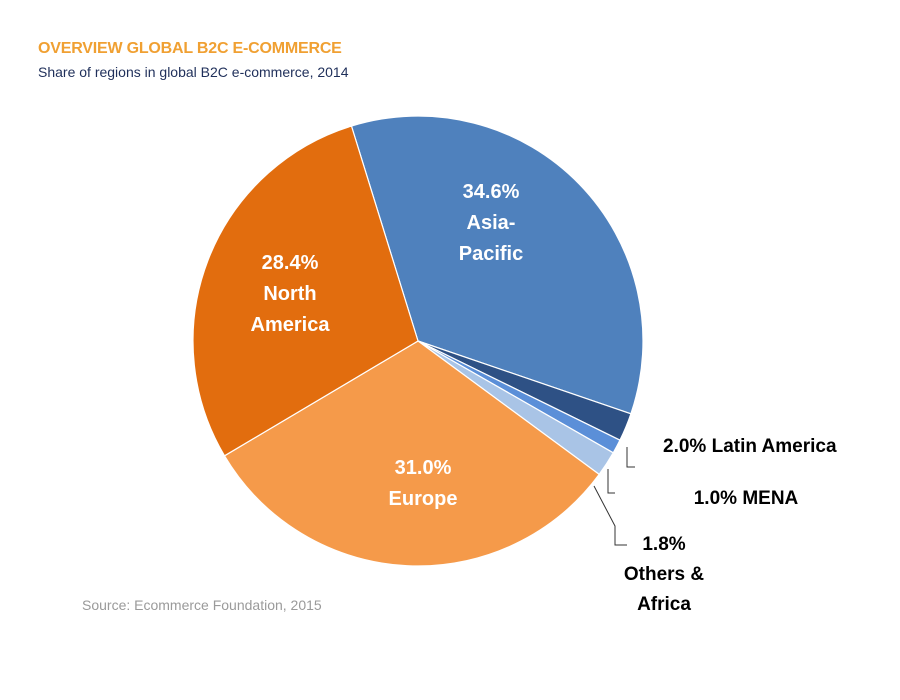  I want to click on callout-label-others-africa: 1.8% Others & Africa, so click(664, 574).